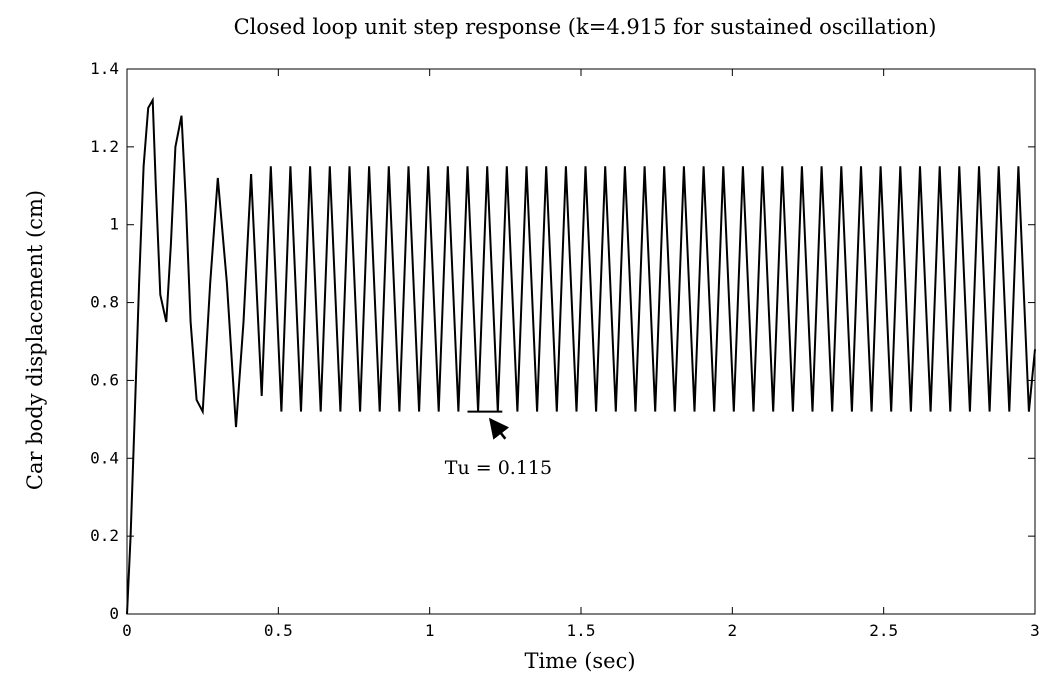 This screenshot has height=677, width=1045. Describe the element at coordinates (883, 630) in the screenshot. I see `x-tick-label: 2.5` at that location.